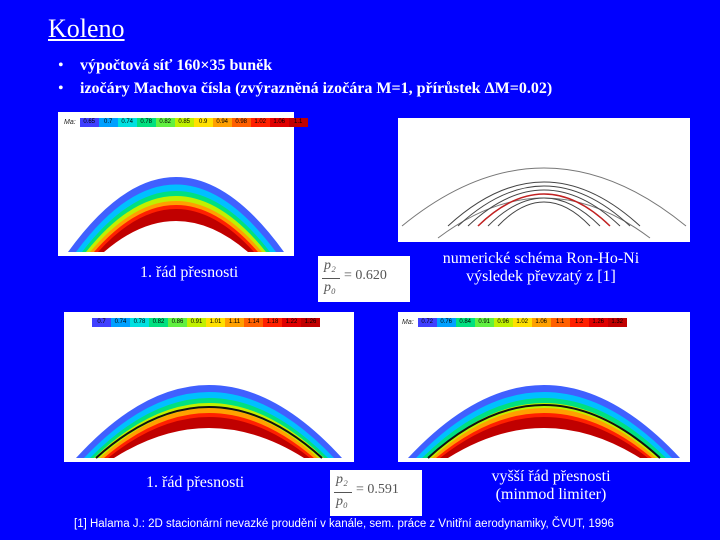 The height and width of the screenshot is (540, 720). What do you see at coordinates (579, 322) in the screenshot?
I see `legend-value: 1.2` at bounding box center [579, 322].